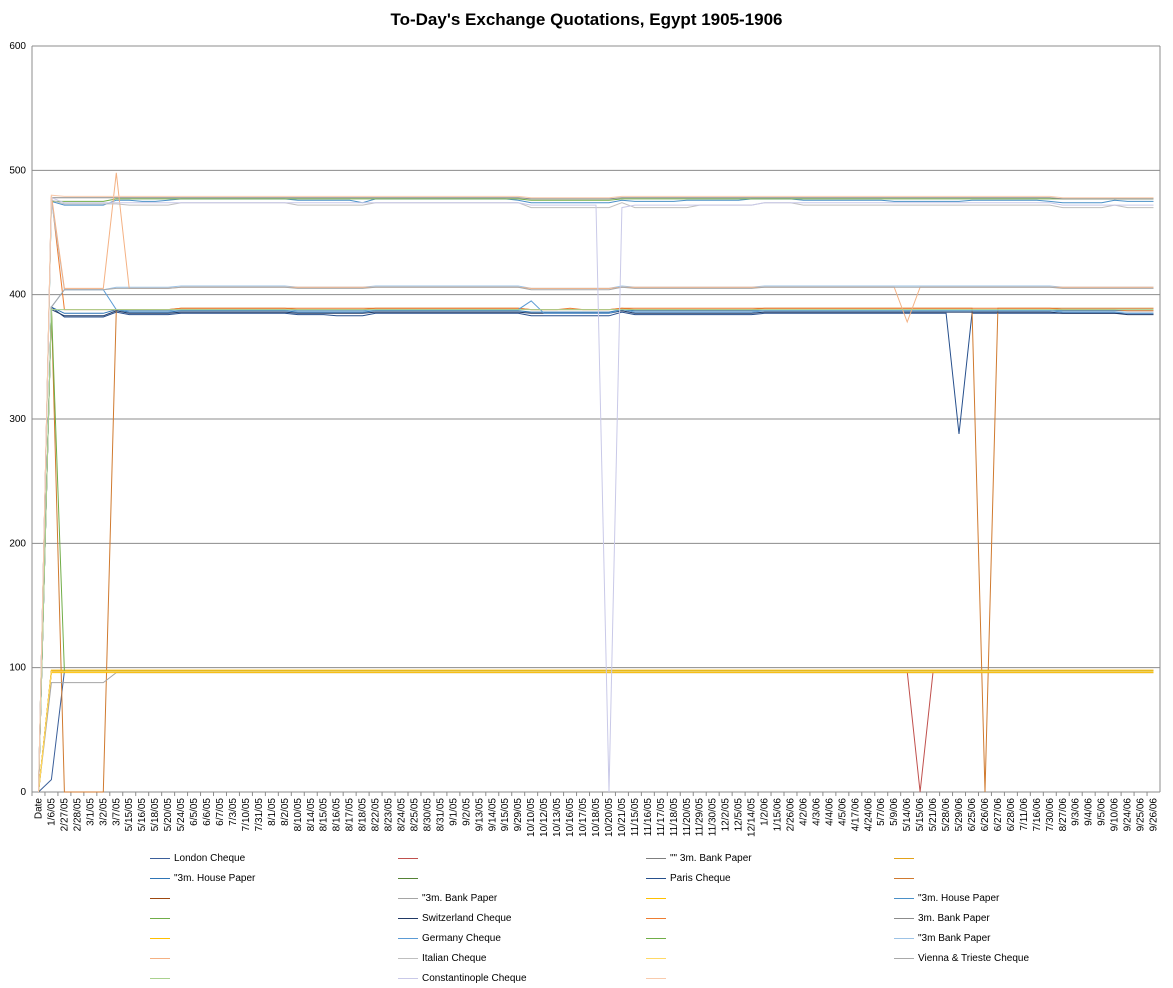 Image resolution: width=1173 pixels, height=988 pixels. I want to click on x-tick-label: 6/28/06, so click(1011, 815).